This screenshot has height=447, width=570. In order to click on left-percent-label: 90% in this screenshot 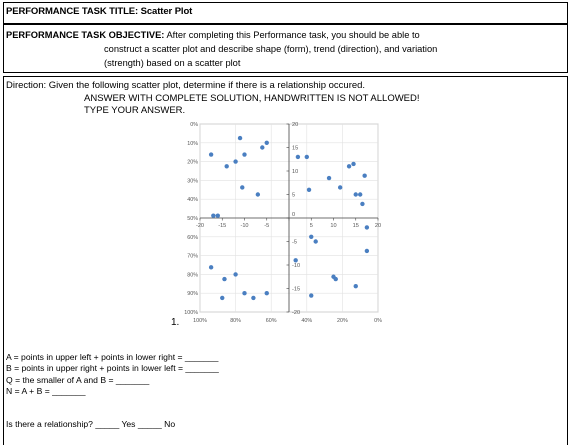, I will do `click(192, 294)`.